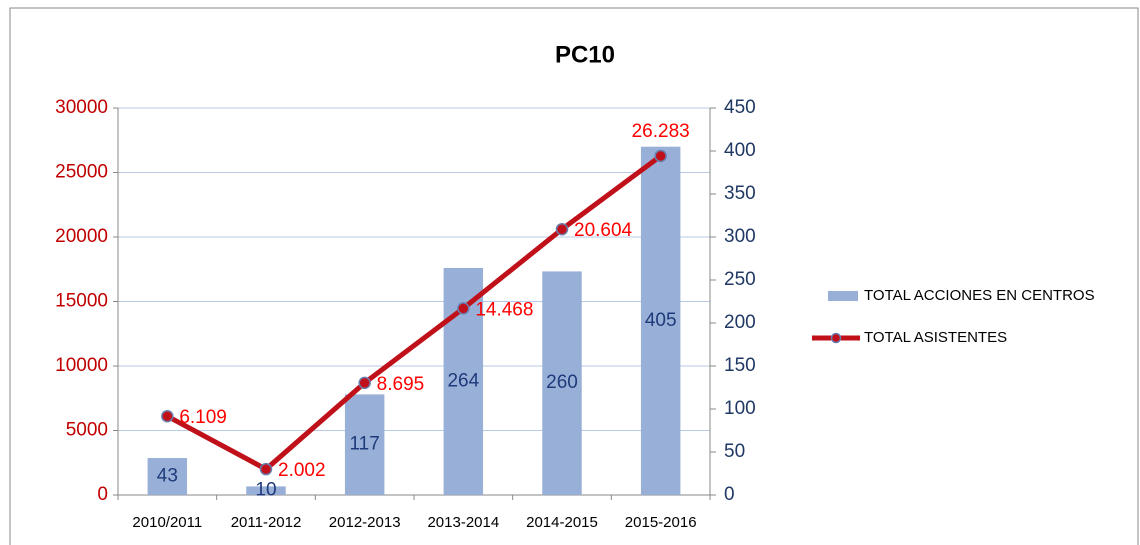 This screenshot has height=545, width=1140. I want to click on y2-tick-label: 450, so click(740, 107).